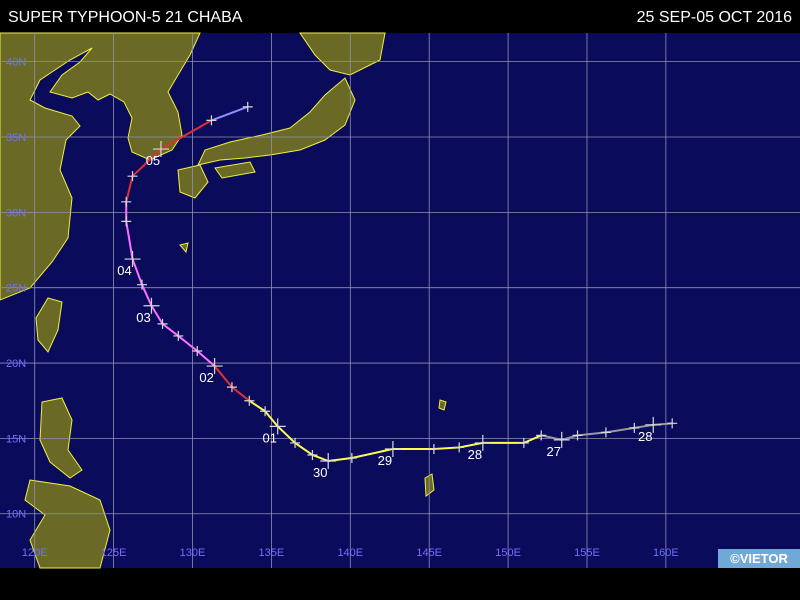 This screenshot has height=600, width=800. What do you see at coordinates (508, 553) in the screenshot?
I see `lon-label: 150E` at bounding box center [508, 553].